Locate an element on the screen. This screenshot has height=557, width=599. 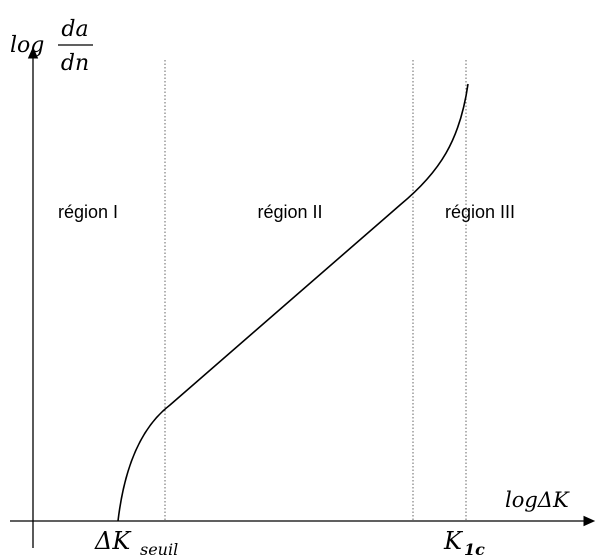
marker-symbol: K is located at coordinates (453, 541).